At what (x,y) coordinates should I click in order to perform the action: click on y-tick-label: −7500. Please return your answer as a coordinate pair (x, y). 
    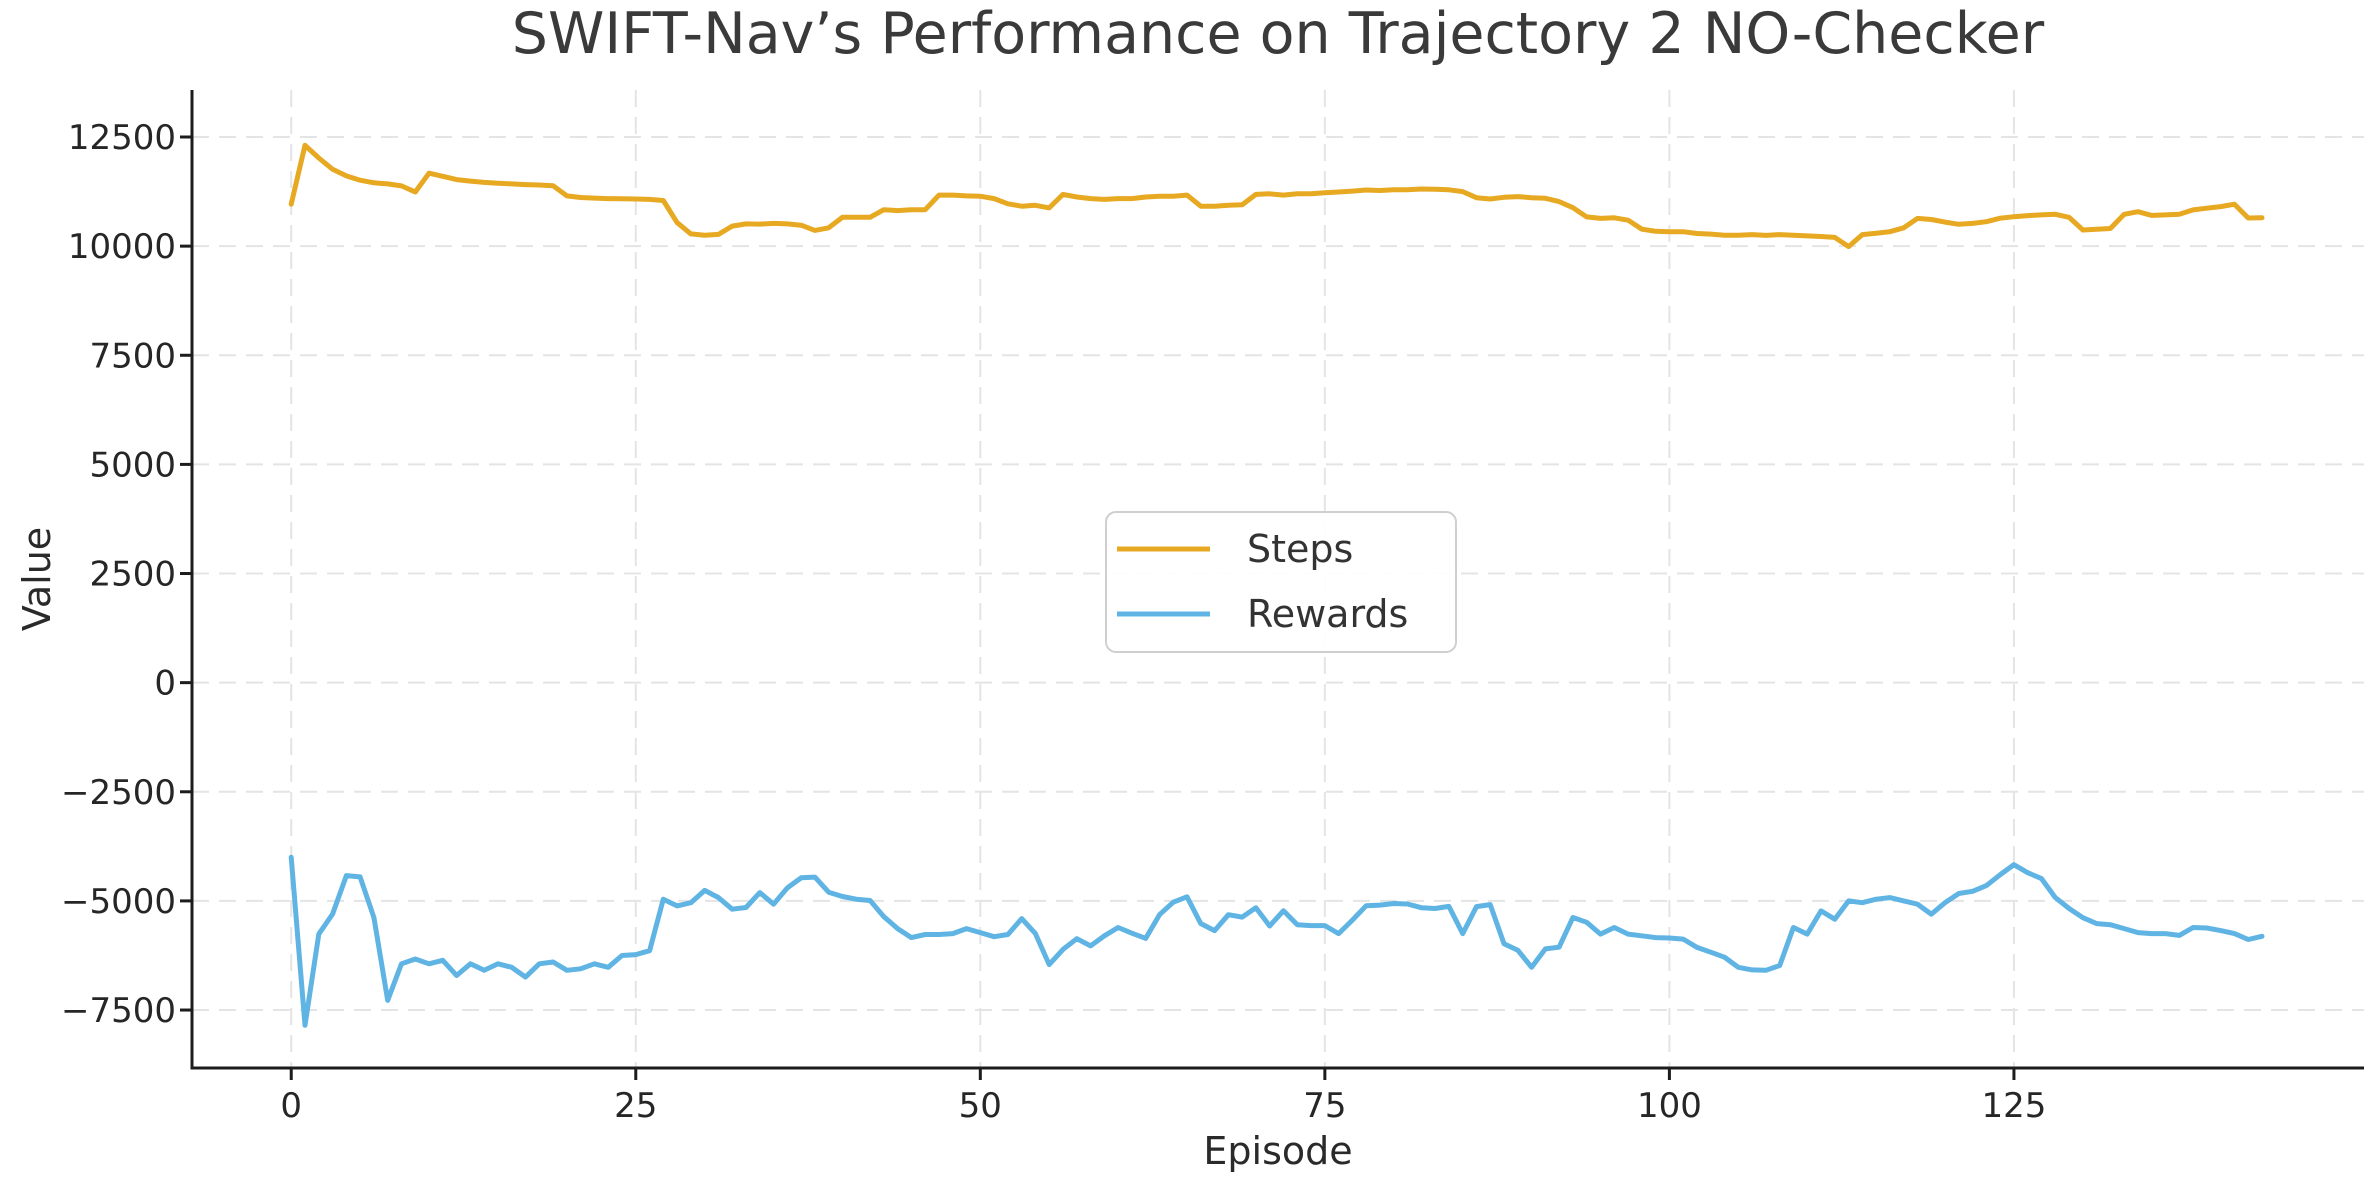
    Looking at the image, I should click on (118, 1011).